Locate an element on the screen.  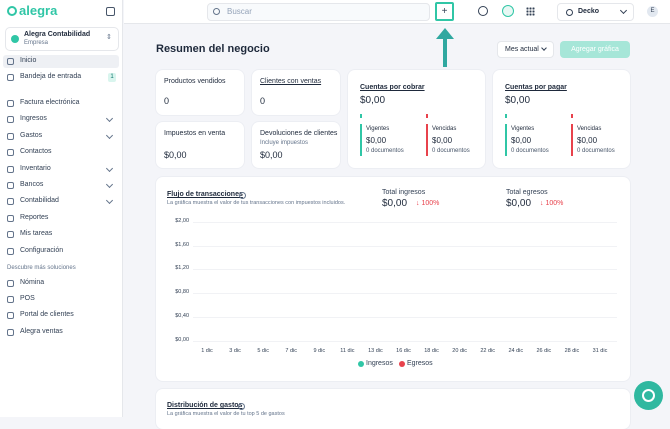
nav-item: Portal de clientes is located at coordinates (61, 315).